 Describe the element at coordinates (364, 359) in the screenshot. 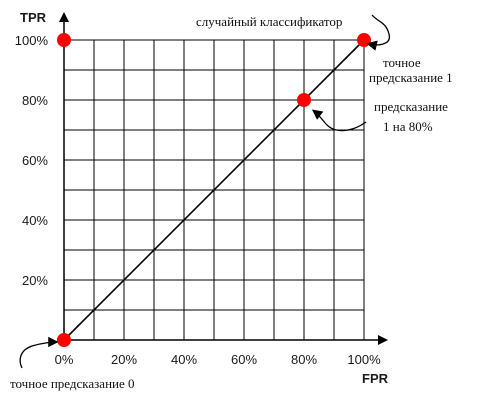

I see `x-tick-label: 100%` at that location.